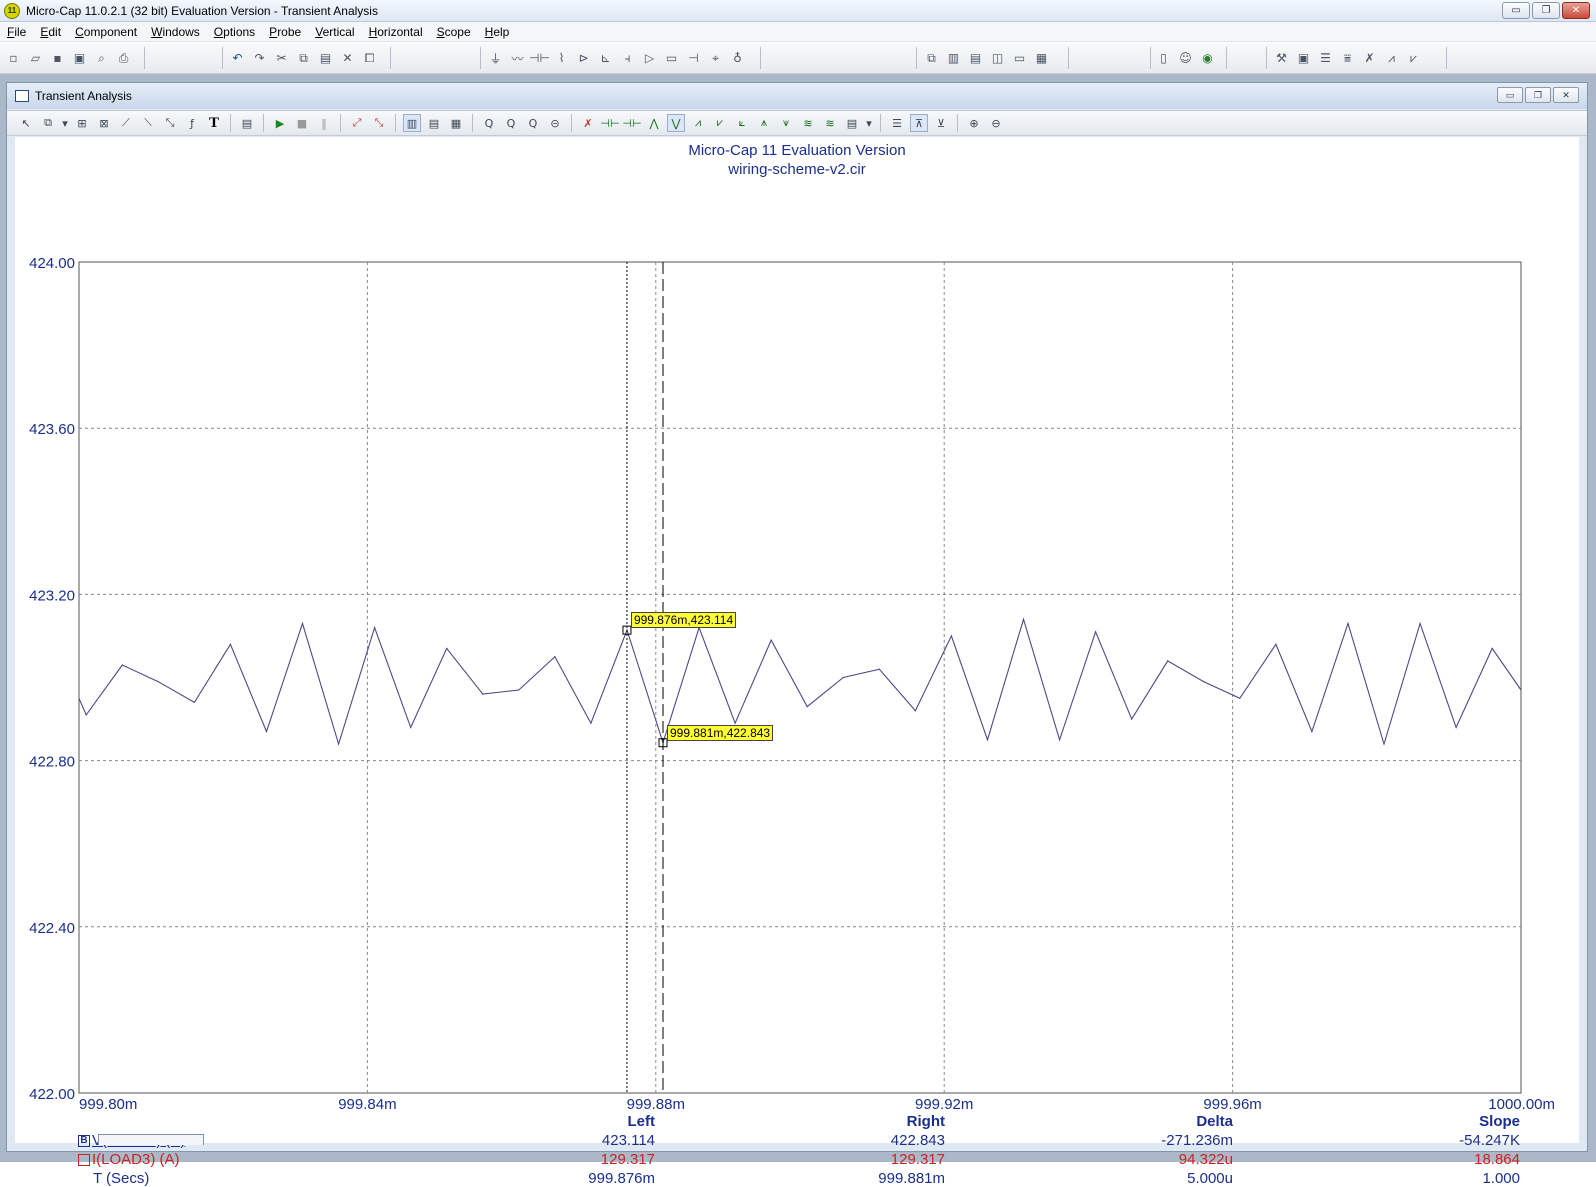  Describe the element at coordinates (453, 31) in the screenshot. I see `menu-item-scope: Scope` at that location.